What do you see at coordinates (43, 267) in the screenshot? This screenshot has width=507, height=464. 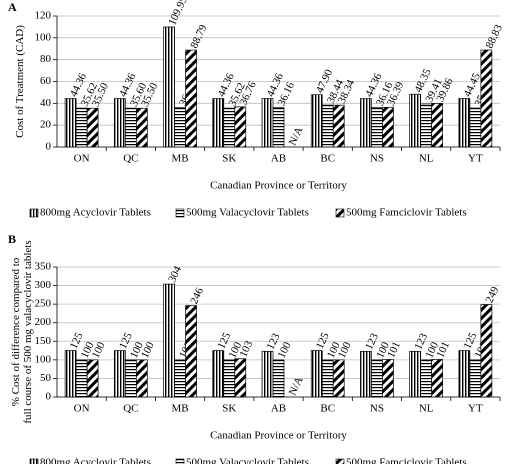 I see `y-tick-label: 350` at bounding box center [43, 267].